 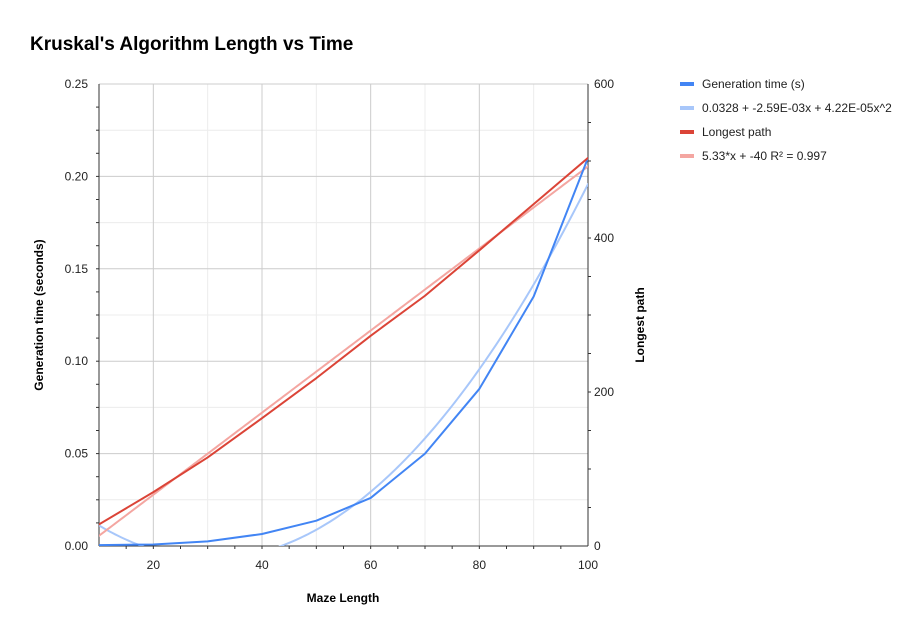 What do you see at coordinates (588, 565) in the screenshot?
I see `x-tick-label: 100` at bounding box center [588, 565].